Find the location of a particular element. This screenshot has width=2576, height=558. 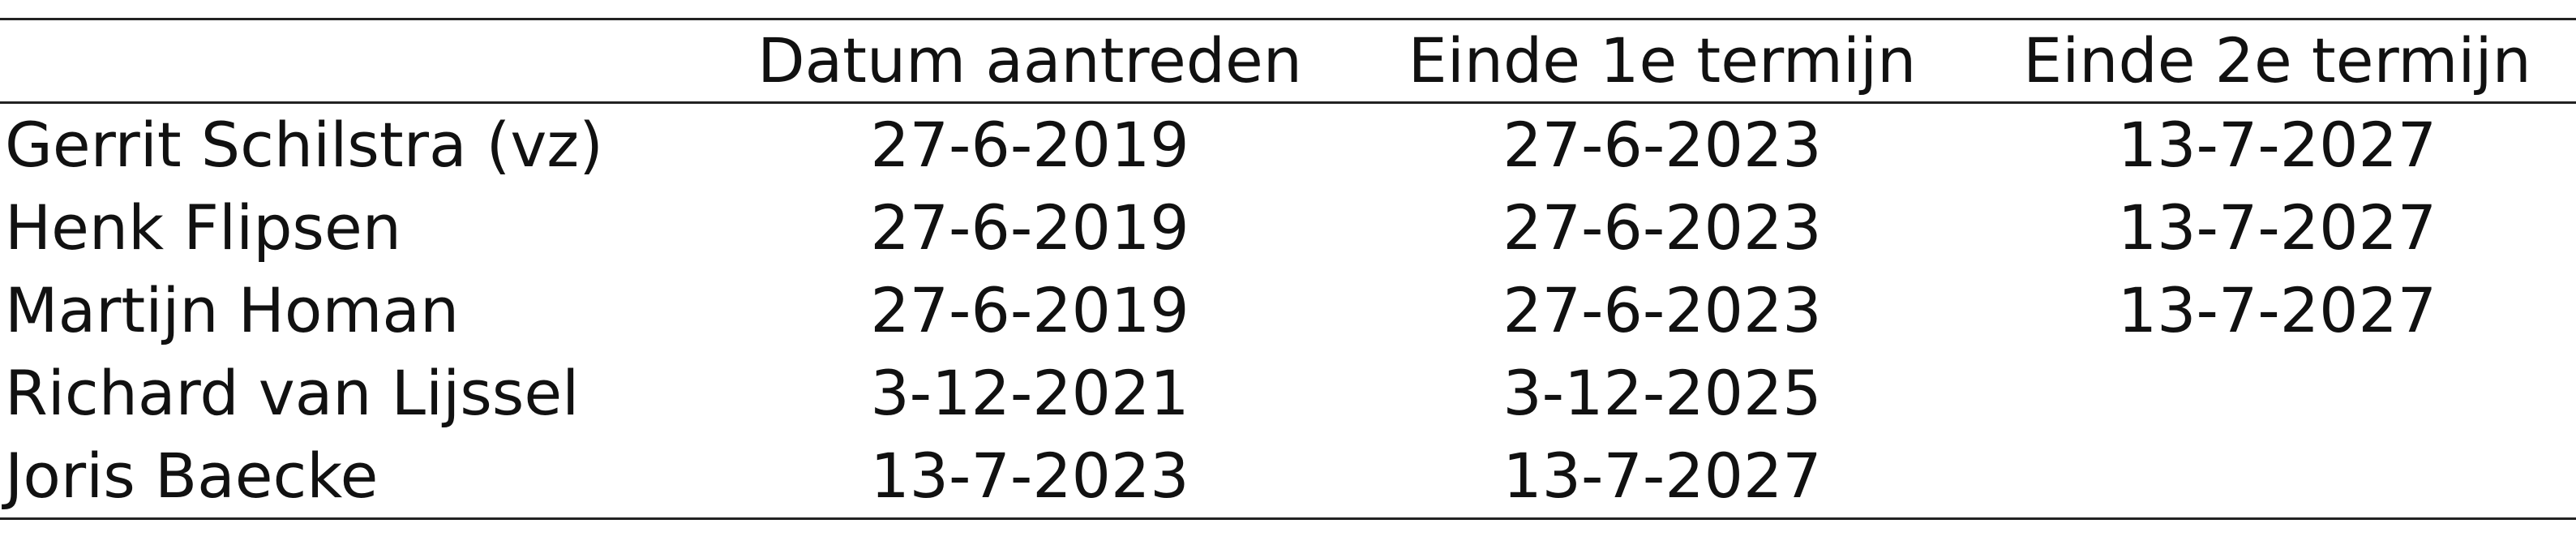

header-name is located at coordinates (357, 61).